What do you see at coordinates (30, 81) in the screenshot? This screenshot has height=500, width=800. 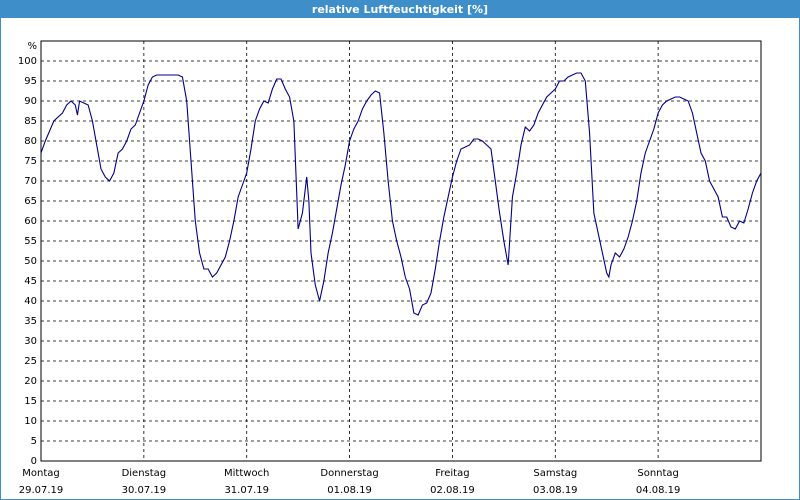 I see `y-tick-label: 95` at bounding box center [30, 81].